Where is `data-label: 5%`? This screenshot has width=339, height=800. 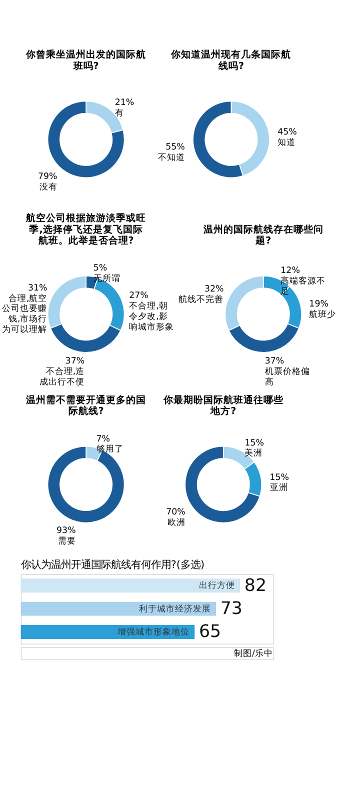
data-label: 5% is located at coordinates (100, 268).